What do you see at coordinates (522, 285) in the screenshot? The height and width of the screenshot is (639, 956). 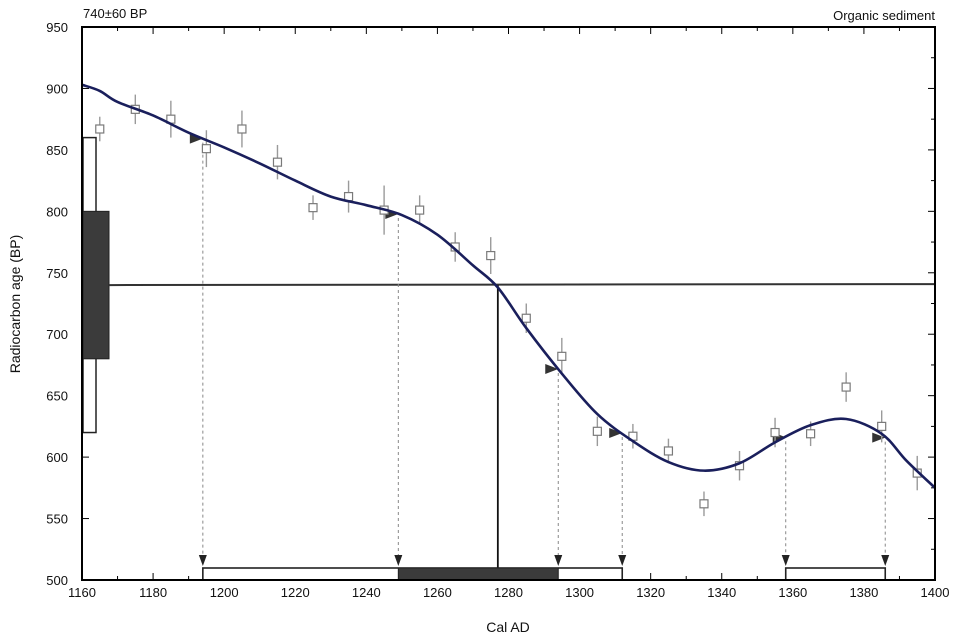 I see `measured-age-line` at bounding box center [522, 285].